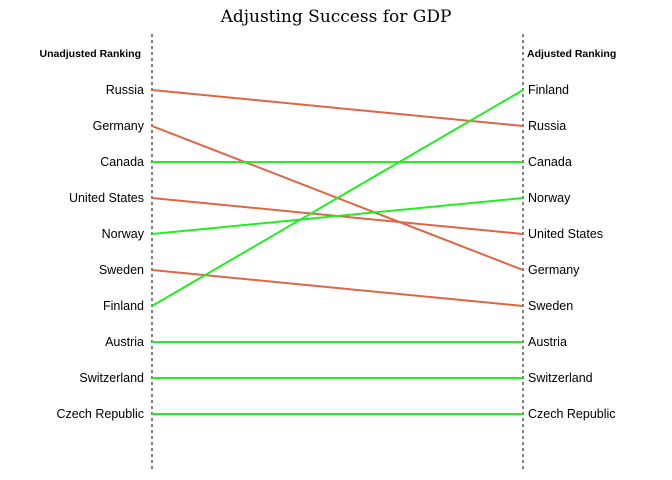  Describe the element at coordinates (121, 270) in the screenshot. I see `left-label-sweden: Sweden` at that location.